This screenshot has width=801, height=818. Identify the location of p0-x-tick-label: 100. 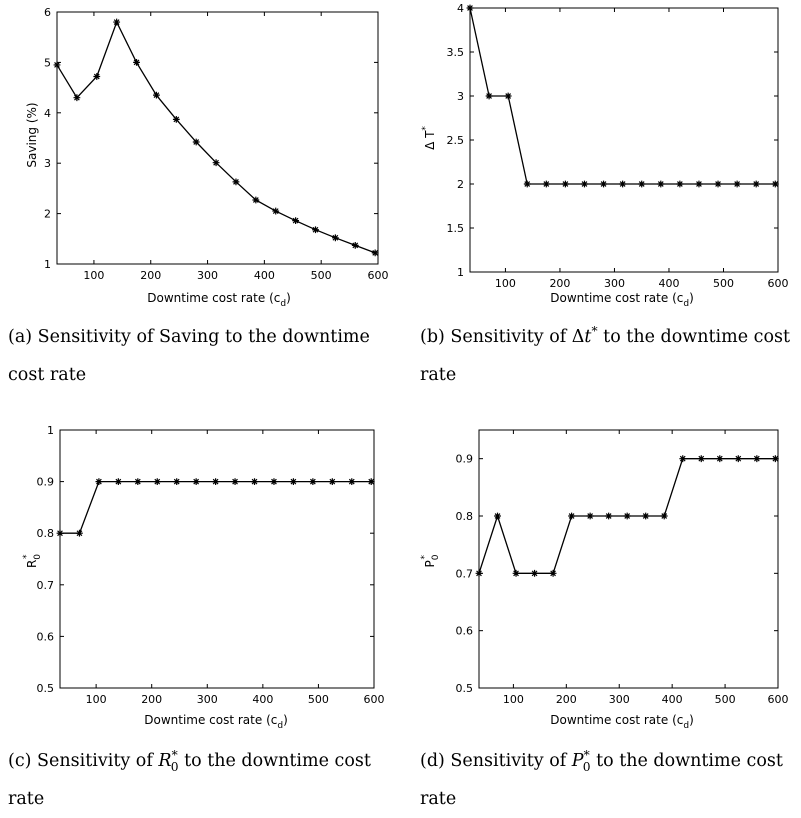
(513, 699).